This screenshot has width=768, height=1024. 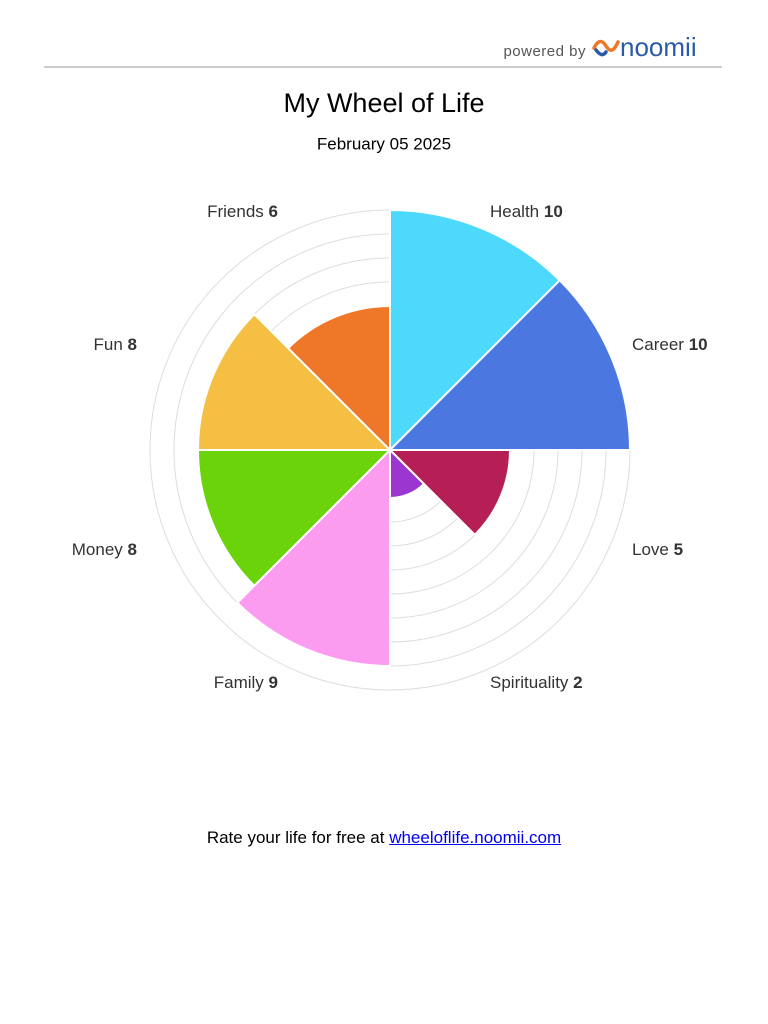 What do you see at coordinates (658, 344) in the screenshot?
I see `category-name: Career` at bounding box center [658, 344].